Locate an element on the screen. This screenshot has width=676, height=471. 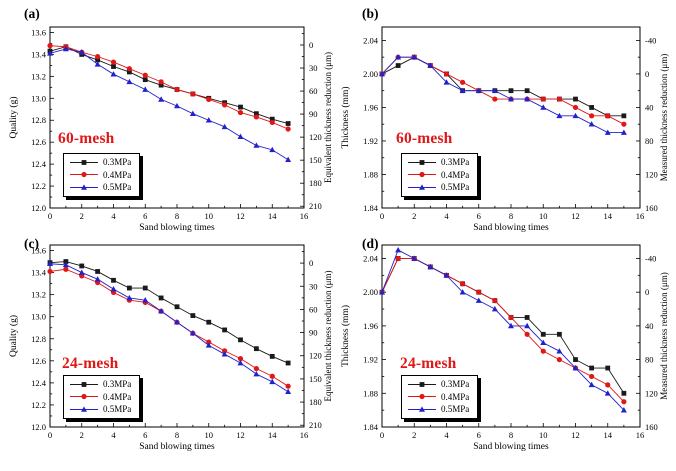
svg-text: 1.84 is located at coordinates (371, 208).